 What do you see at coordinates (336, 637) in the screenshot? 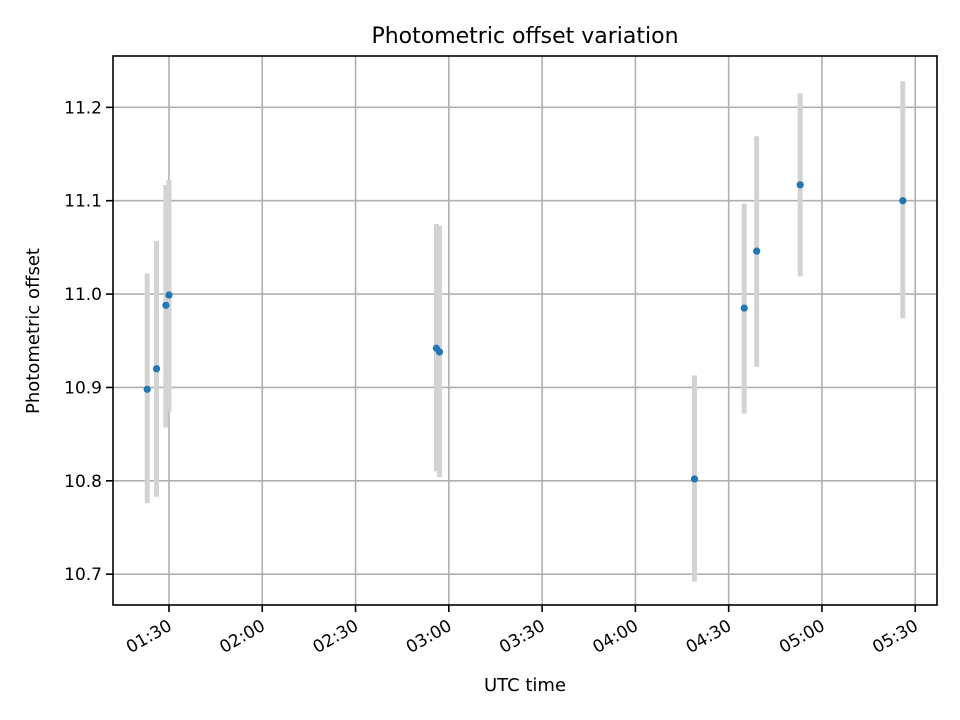
I see `x-tick-label: 02:30` at bounding box center [336, 637].